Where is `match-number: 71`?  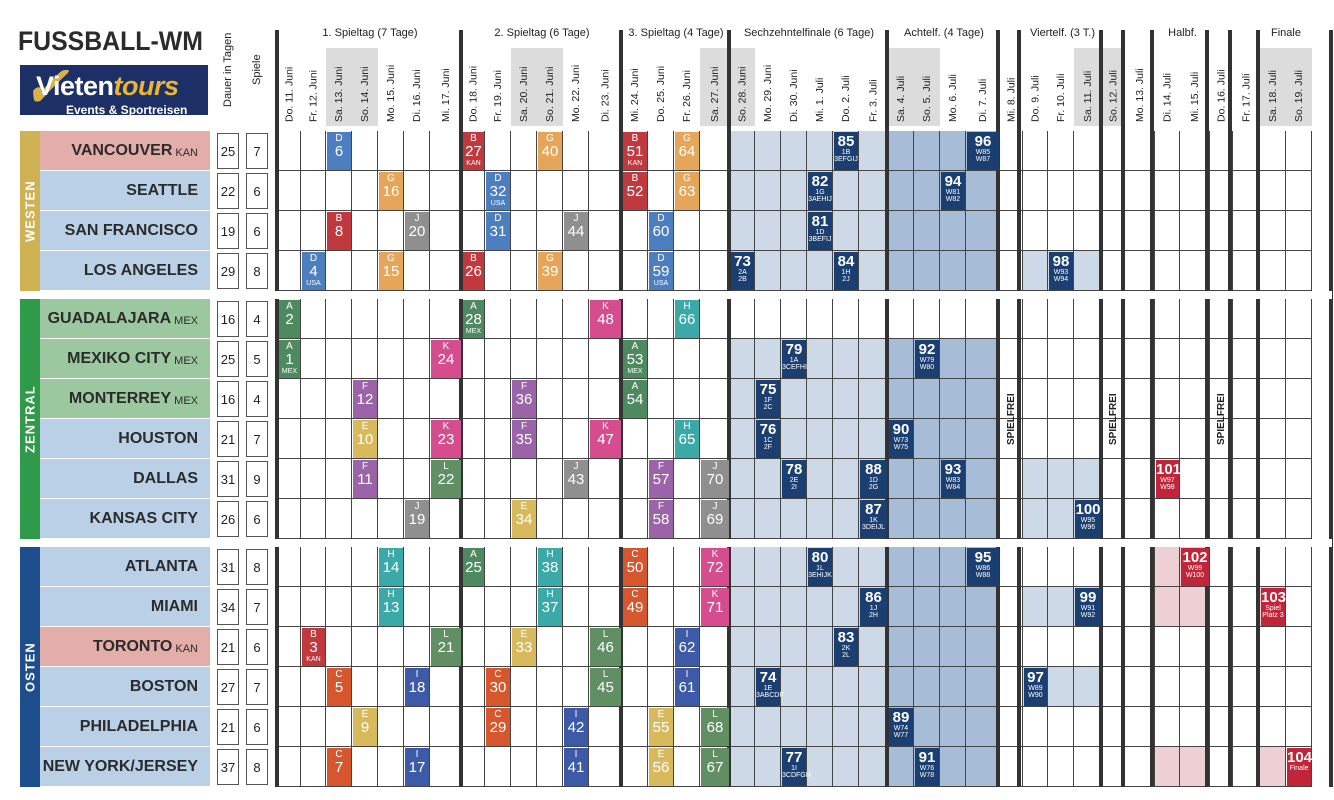 match-number: 71 is located at coordinates (715, 607).